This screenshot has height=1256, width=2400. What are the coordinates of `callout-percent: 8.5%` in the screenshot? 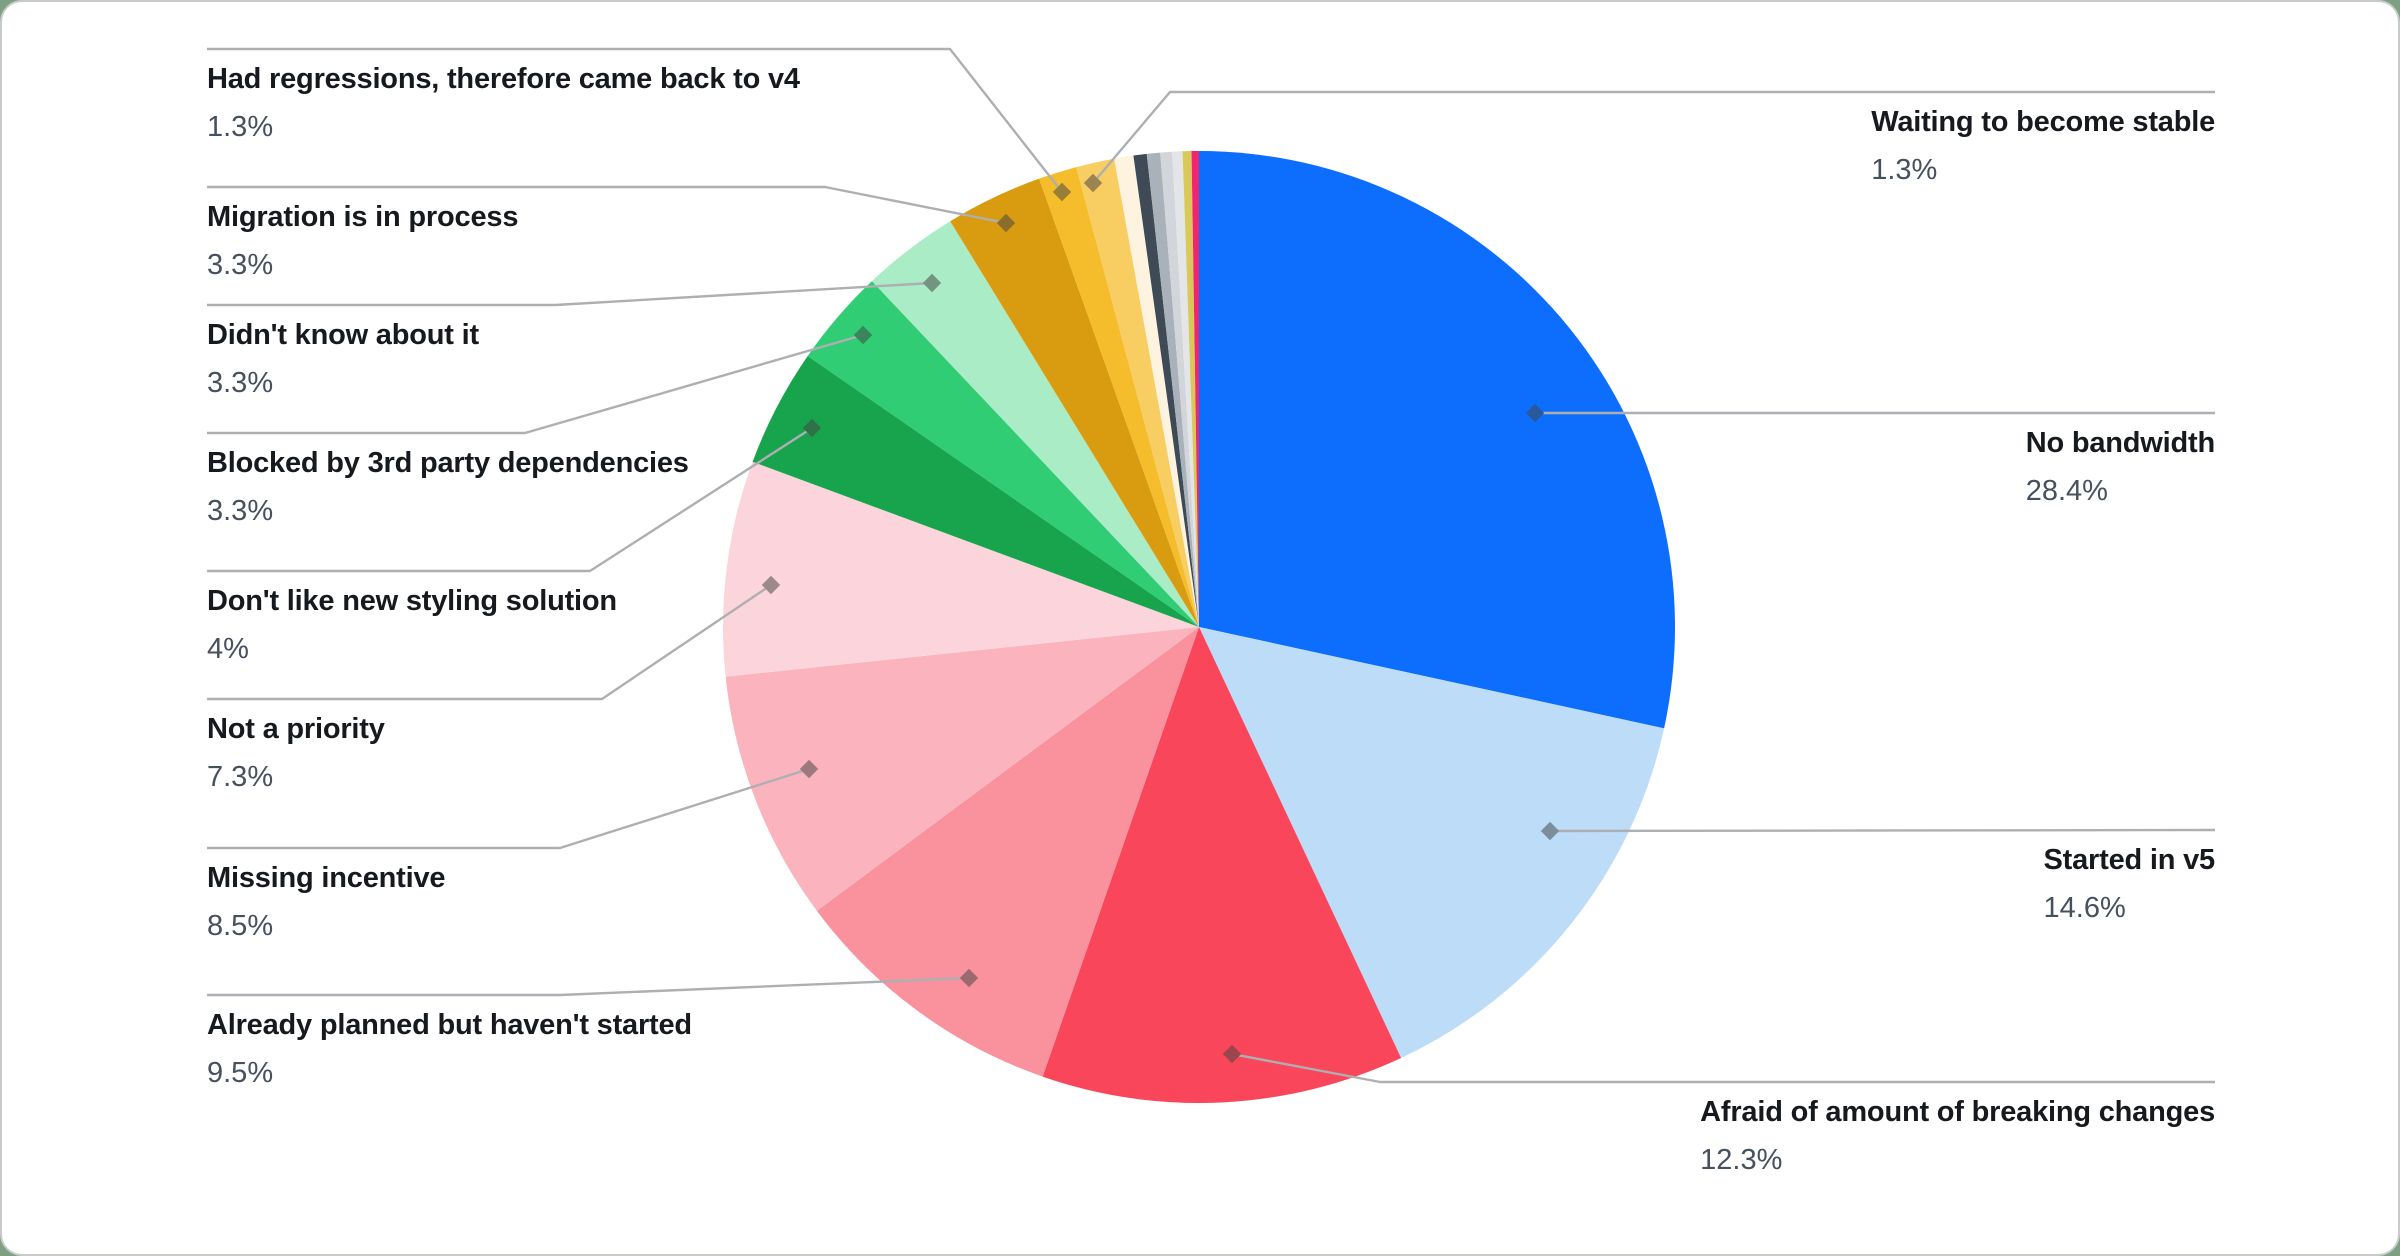 It's located at (240, 926).